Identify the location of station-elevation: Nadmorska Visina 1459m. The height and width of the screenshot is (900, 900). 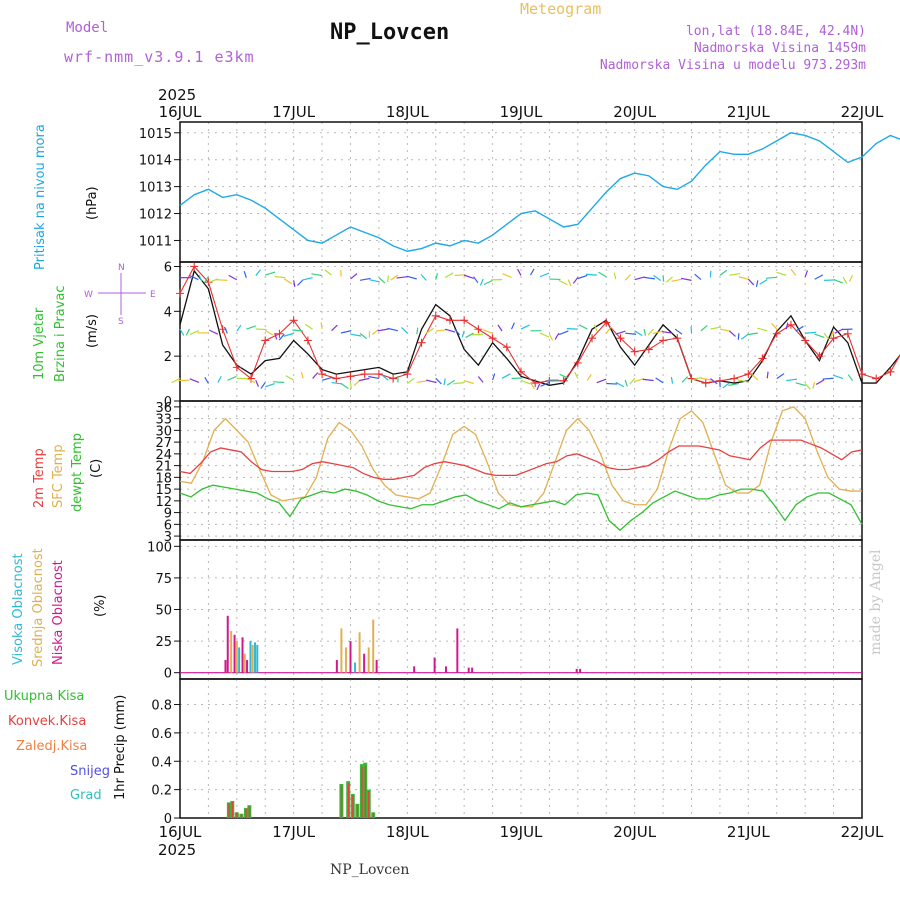
(779, 48).